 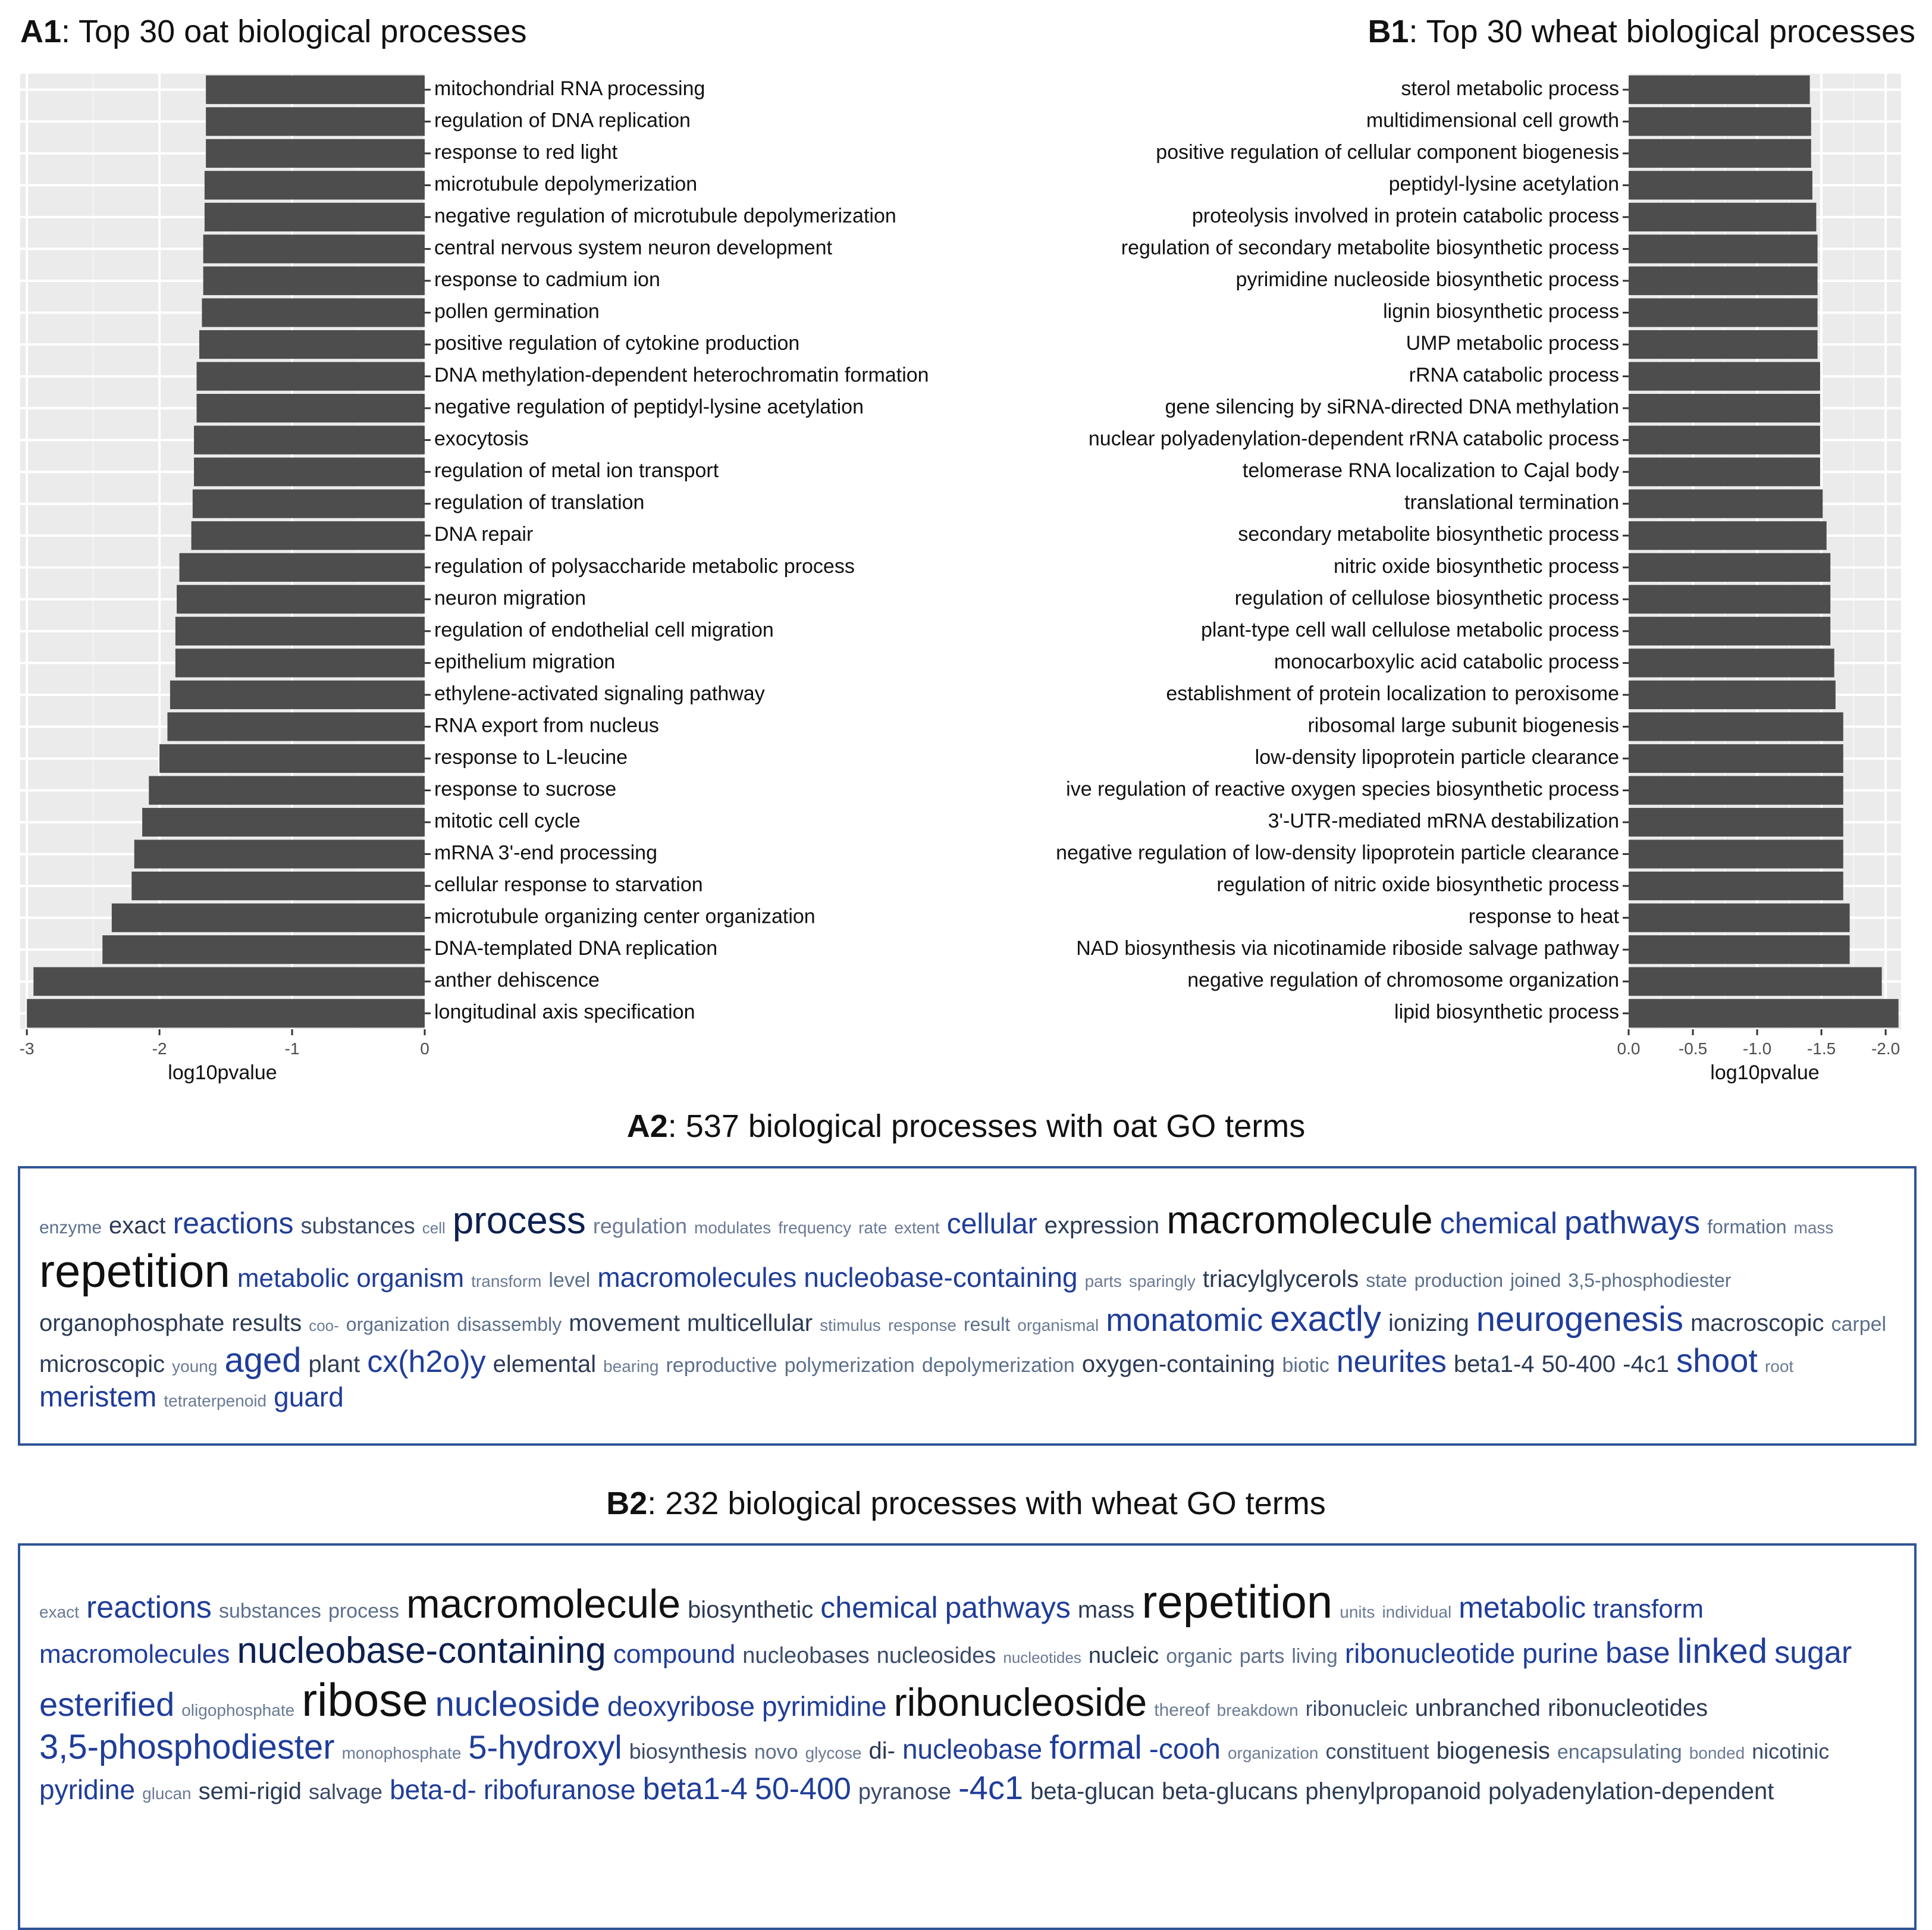 I want to click on category-label: mitotic cell cycle, so click(x=507, y=821).